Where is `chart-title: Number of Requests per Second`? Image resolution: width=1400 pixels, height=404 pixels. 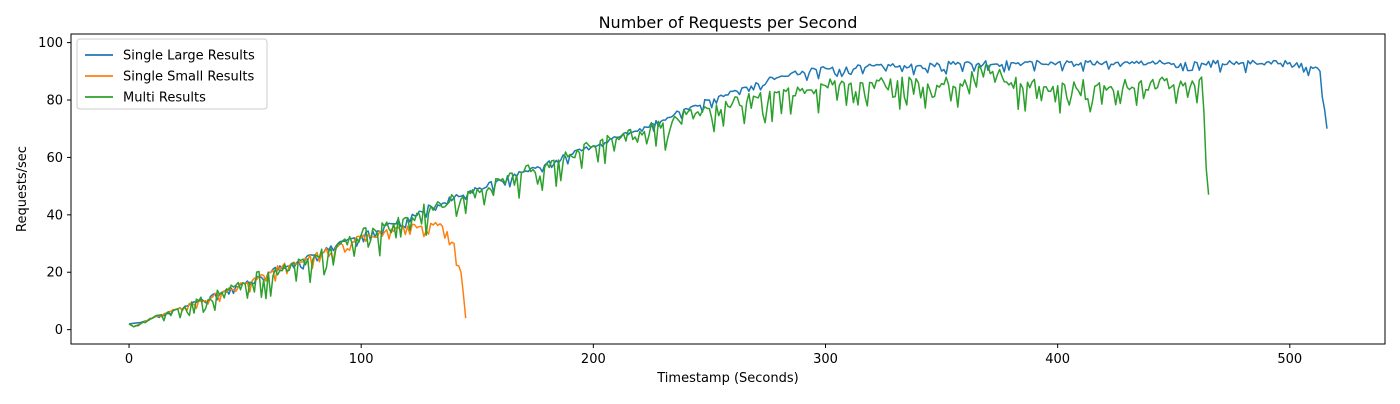 chart-title: Number of Requests per Second is located at coordinates (728, 22).